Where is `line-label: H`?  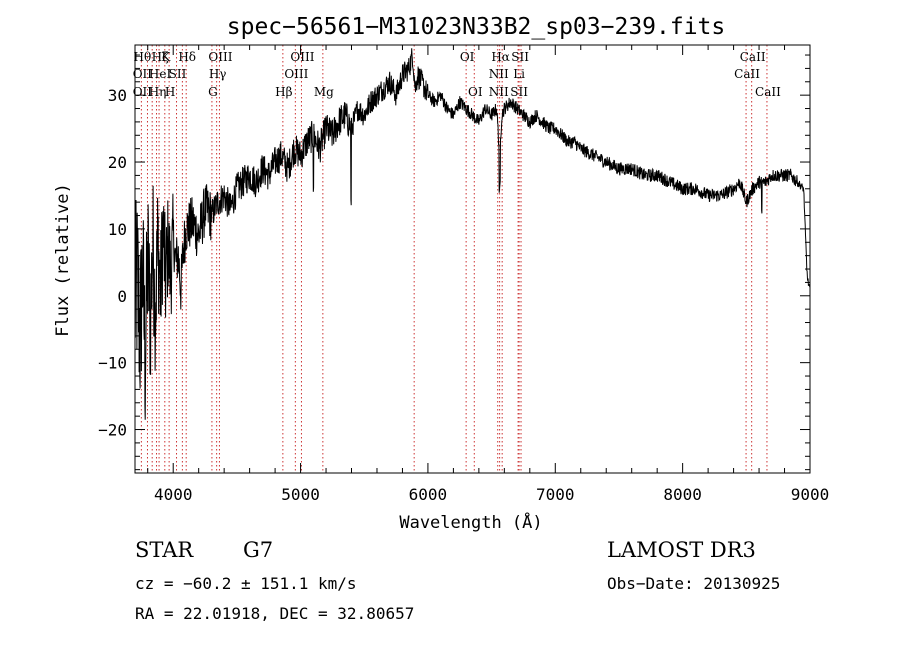 line-label: H is located at coordinates (170, 92).